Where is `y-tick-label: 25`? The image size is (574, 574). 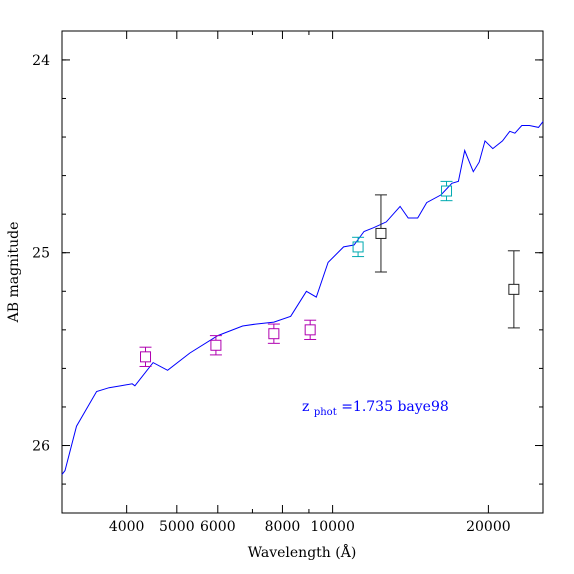
y-tick-label: 25 is located at coordinates (41, 254).